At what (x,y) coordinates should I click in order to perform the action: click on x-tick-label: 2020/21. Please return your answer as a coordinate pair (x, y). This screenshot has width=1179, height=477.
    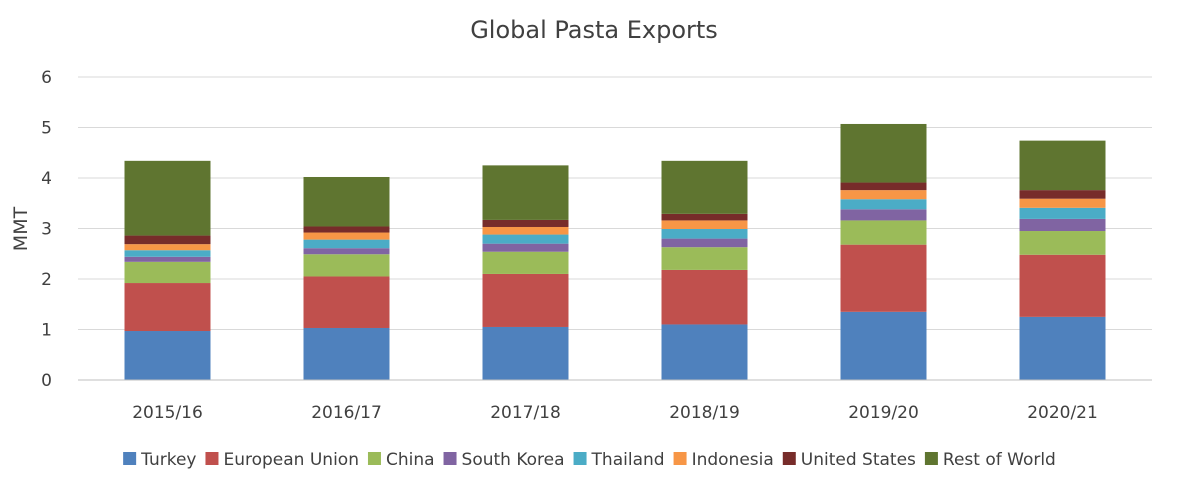
    Looking at the image, I should click on (1062, 413).